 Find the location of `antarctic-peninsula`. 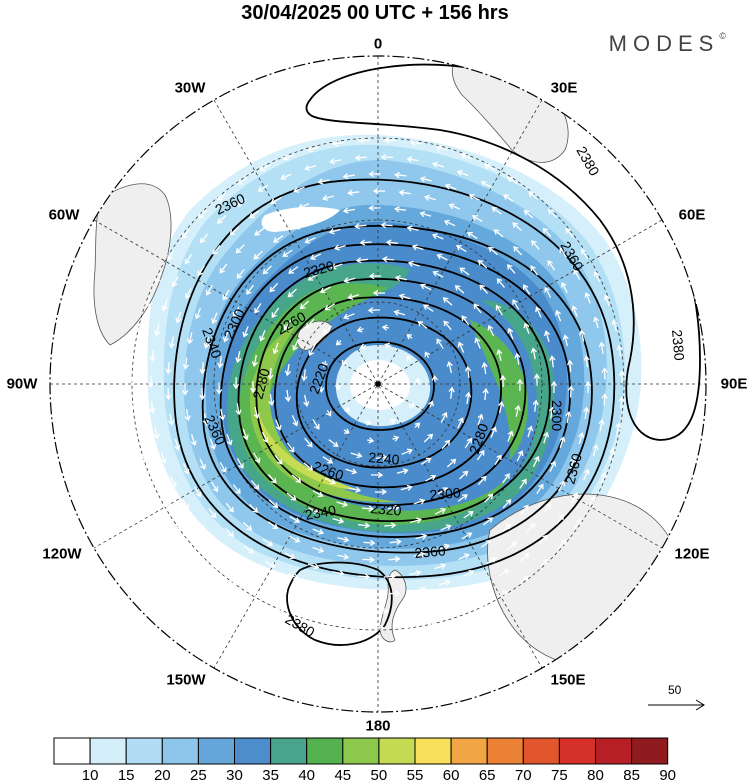

antarctic-peninsula is located at coordinates (314, 335).